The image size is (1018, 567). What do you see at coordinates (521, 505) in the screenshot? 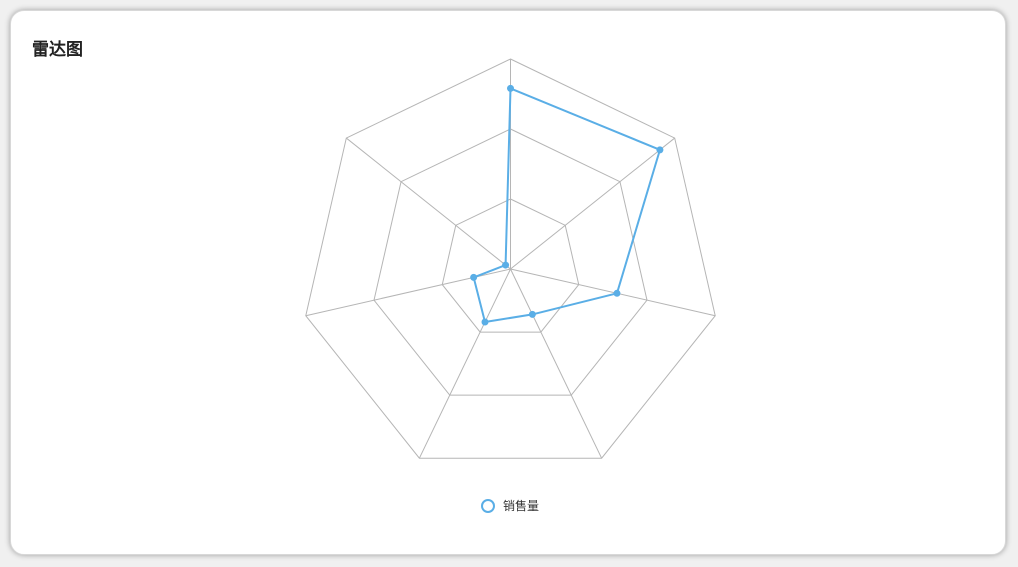
I see `legend-label: 销售量` at bounding box center [521, 505].